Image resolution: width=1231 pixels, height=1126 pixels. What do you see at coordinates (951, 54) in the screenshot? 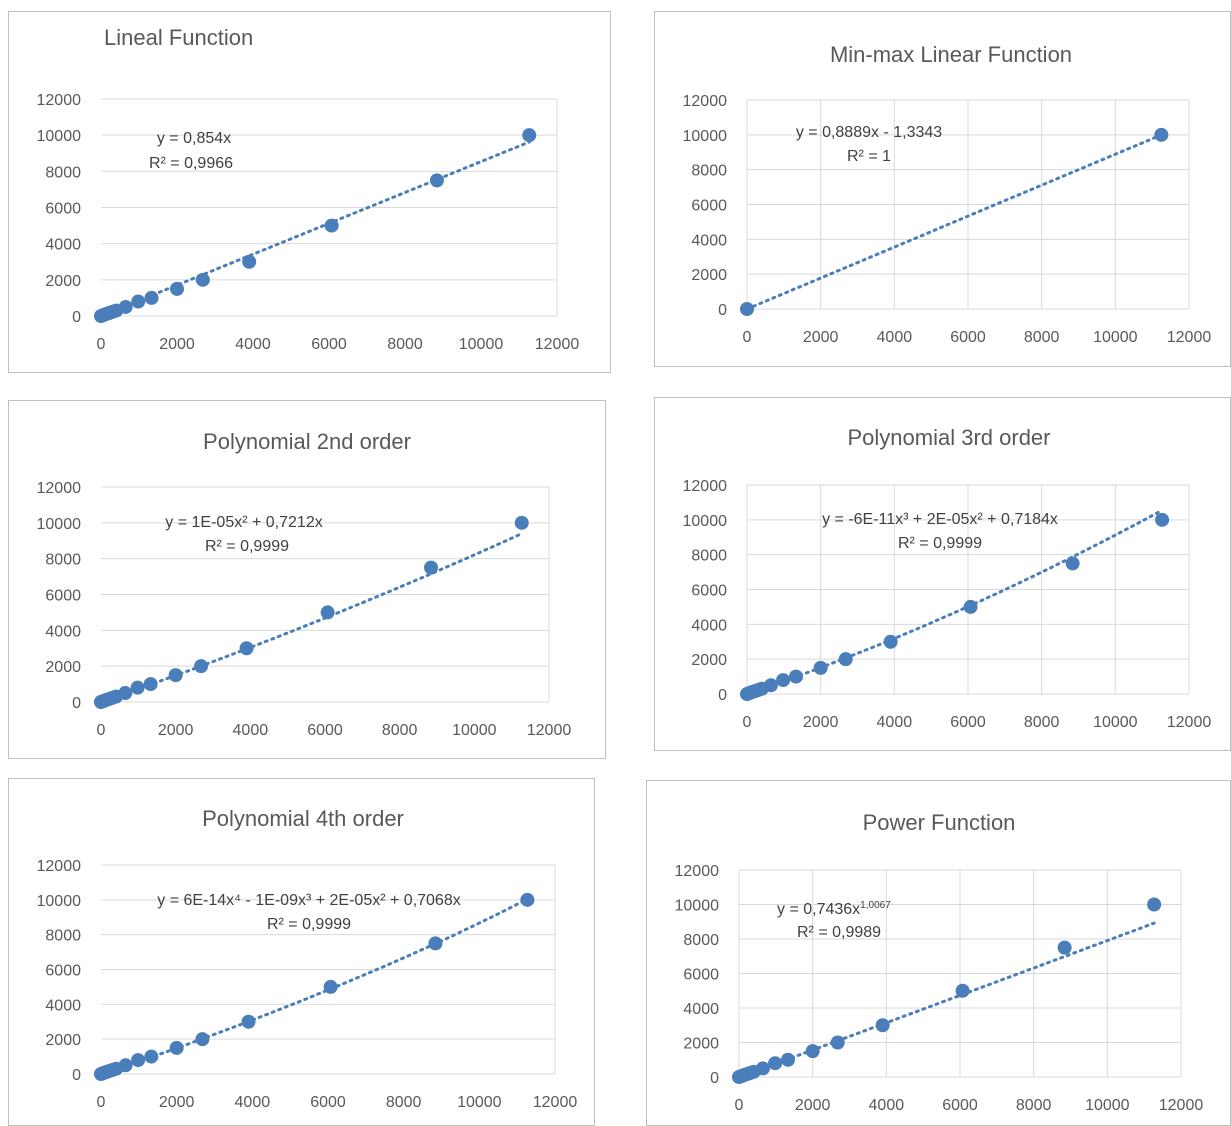
I see `chart-title: Min-max Linear Function` at bounding box center [951, 54].